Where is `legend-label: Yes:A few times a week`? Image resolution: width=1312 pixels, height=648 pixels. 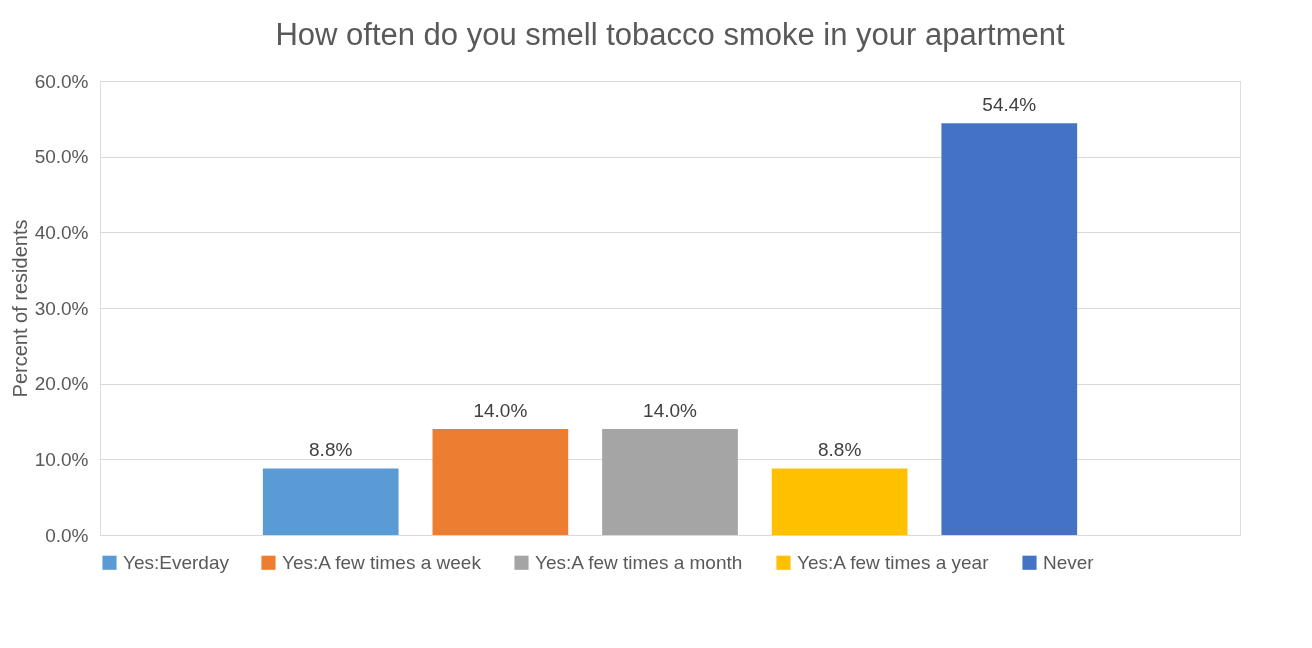
legend-label: Yes:A few times a week is located at coordinates (382, 562).